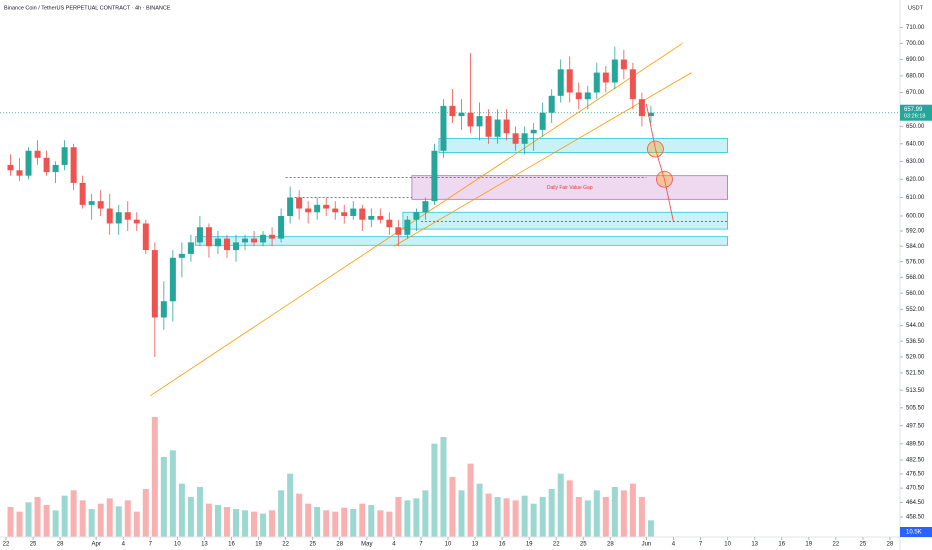 The height and width of the screenshot is (550, 932). What do you see at coordinates (915, 60) in the screenshot?
I see `y-tick-label: 690.00` at bounding box center [915, 60].